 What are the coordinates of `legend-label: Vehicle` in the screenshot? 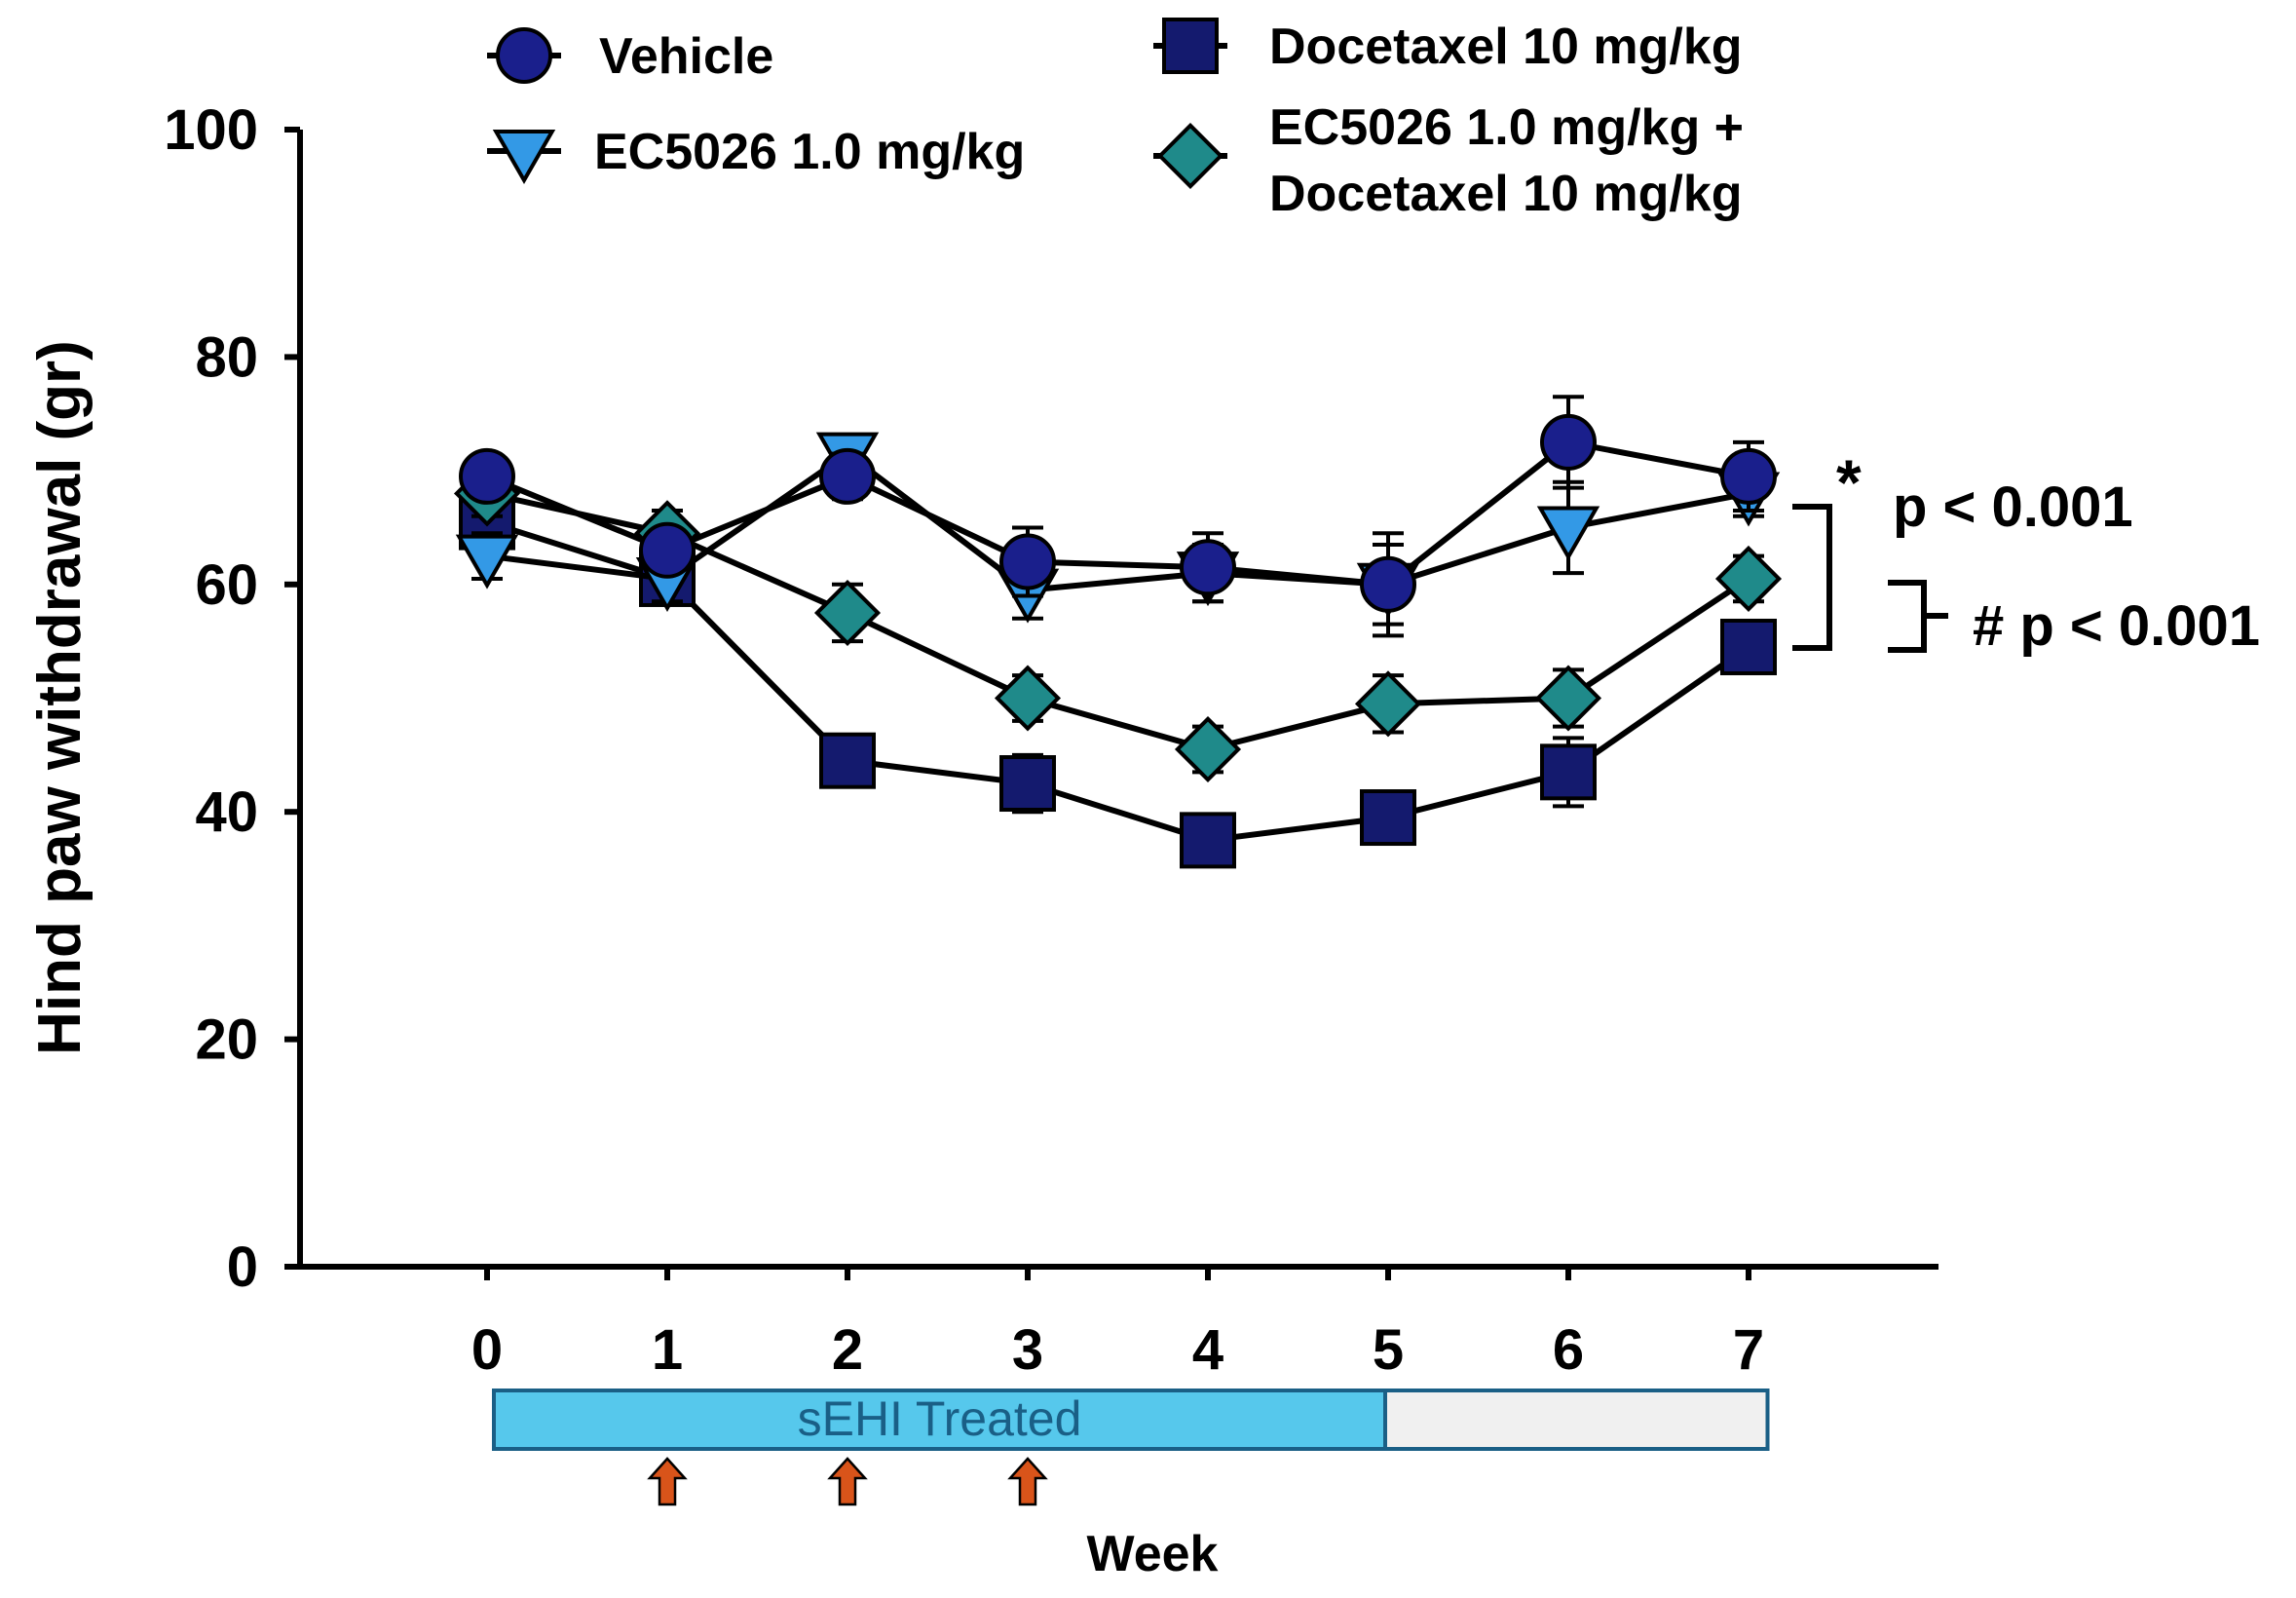 It's located at (686, 57).